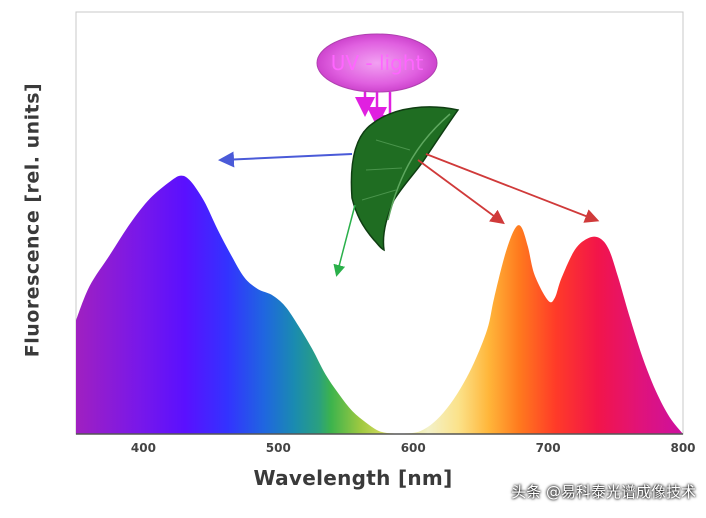 This screenshot has height=518, width=706. What do you see at coordinates (603, 492) in the screenshot?
I see `watermark: 头条 @易科泰光谱成像技术` at bounding box center [603, 492].